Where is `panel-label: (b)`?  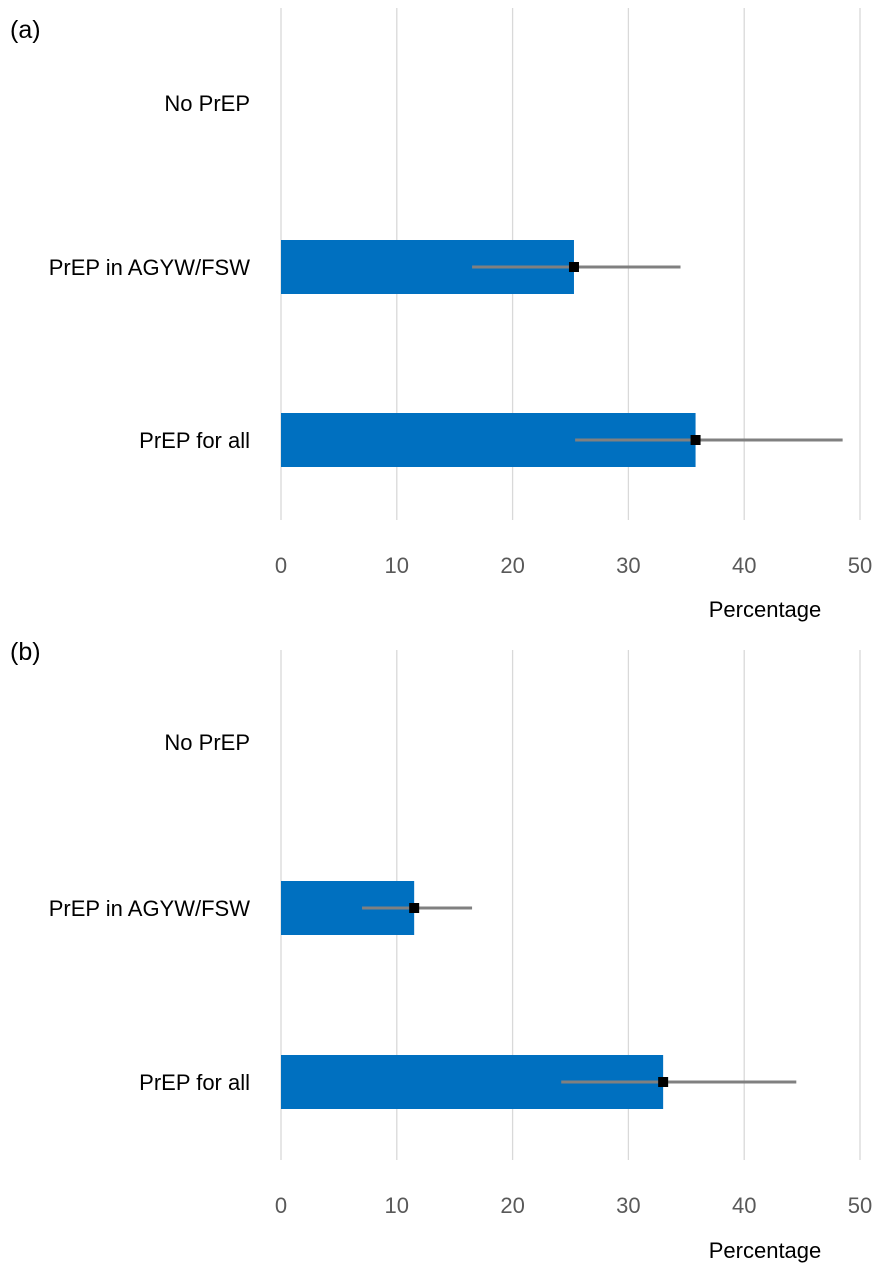
panel-label: (b) is located at coordinates (25, 652).